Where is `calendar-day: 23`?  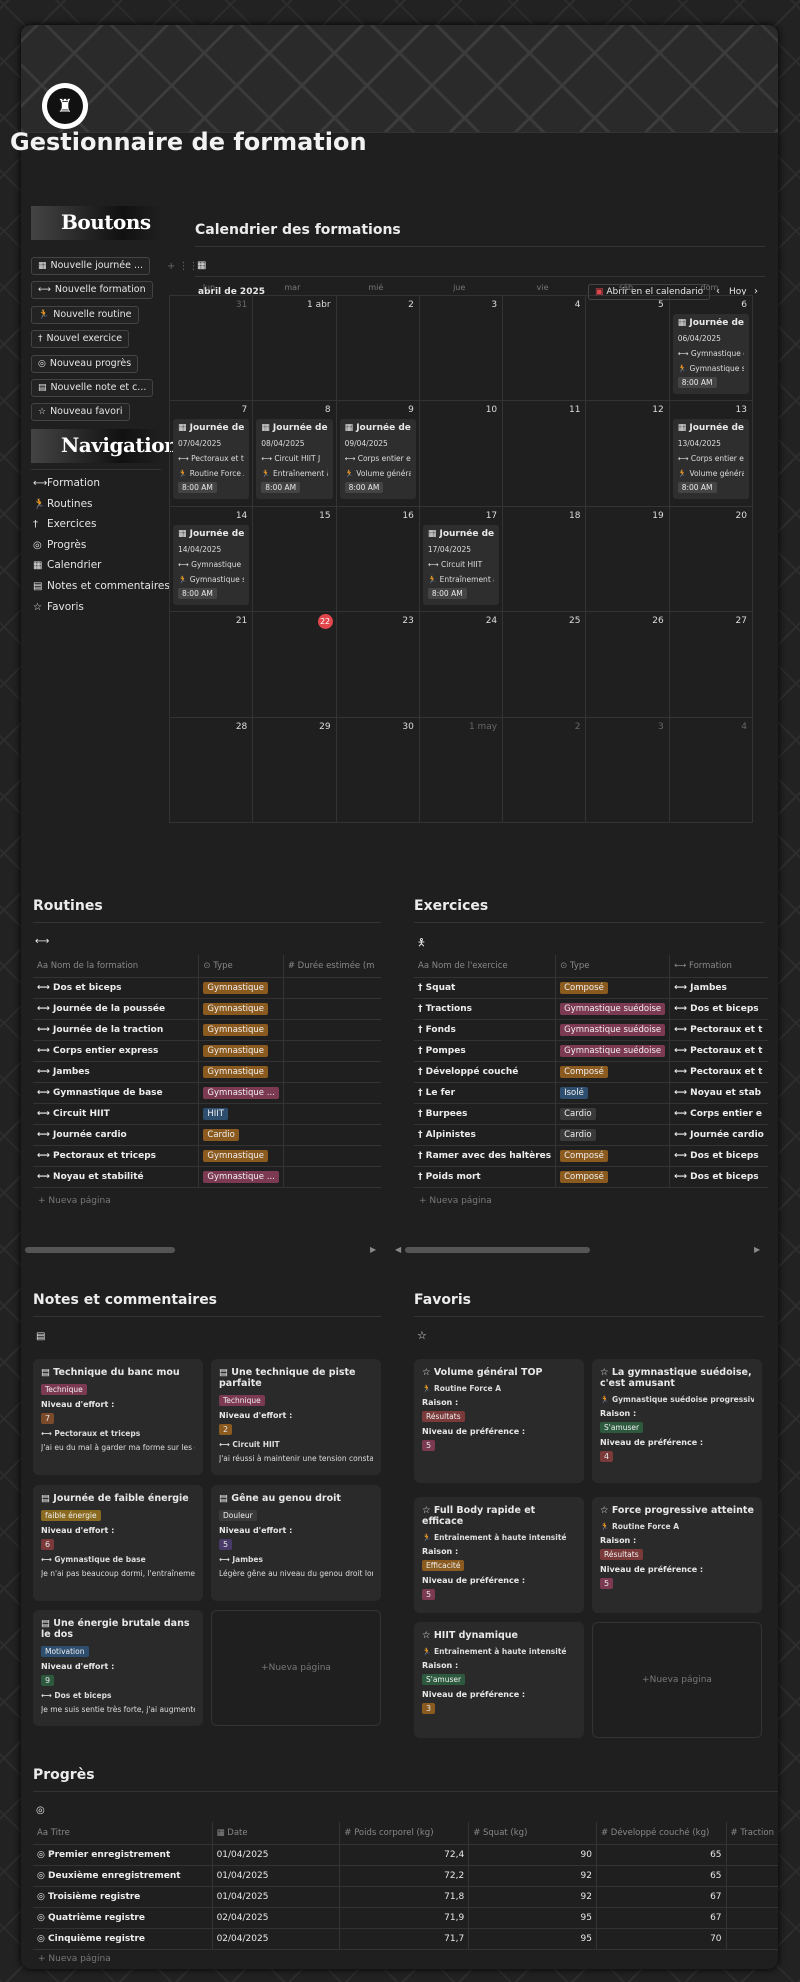 calendar-day: 23 is located at coordinates (378, 665).